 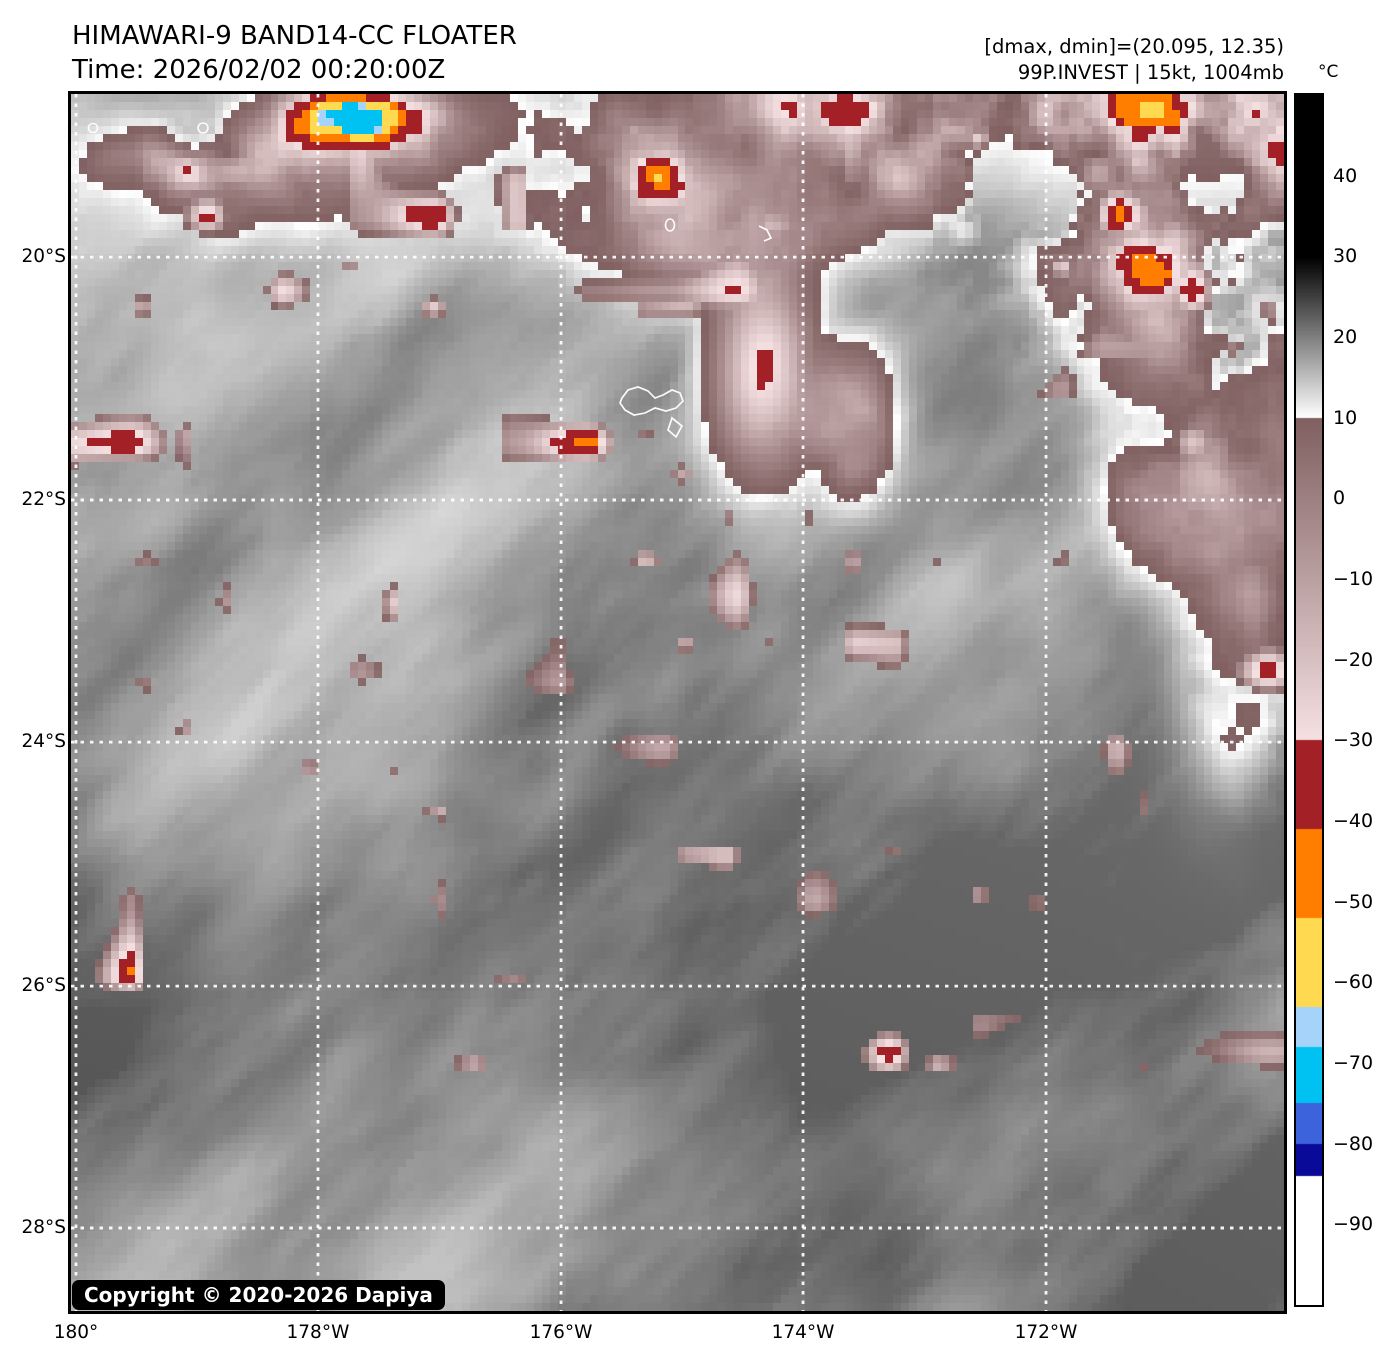 I want to click on lat-label: 26°S, so click(x=43, y=986).